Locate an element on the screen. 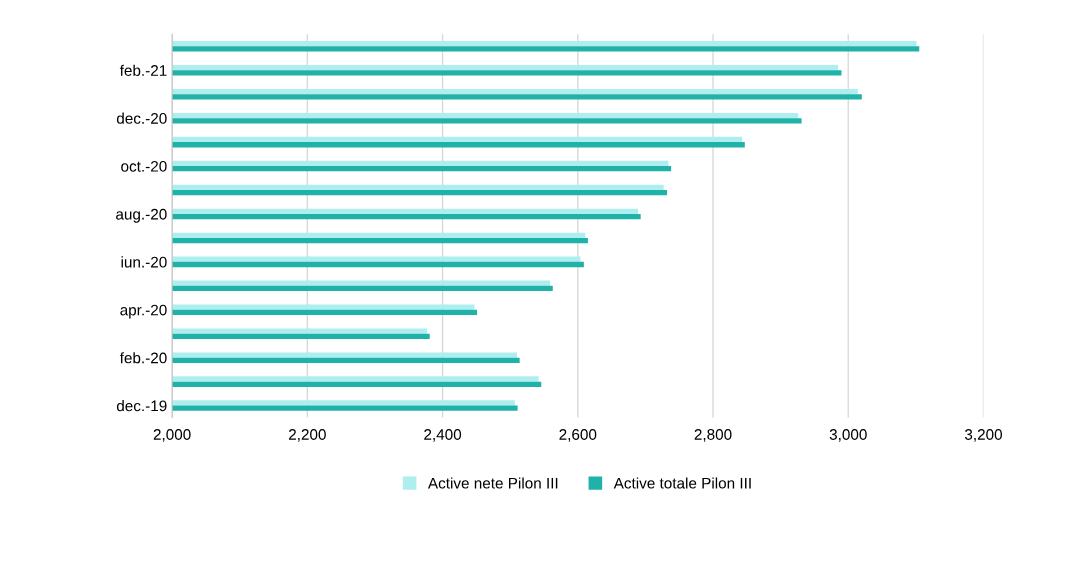  x-tick-label: 2,800 is located at coordinates (713, 435).